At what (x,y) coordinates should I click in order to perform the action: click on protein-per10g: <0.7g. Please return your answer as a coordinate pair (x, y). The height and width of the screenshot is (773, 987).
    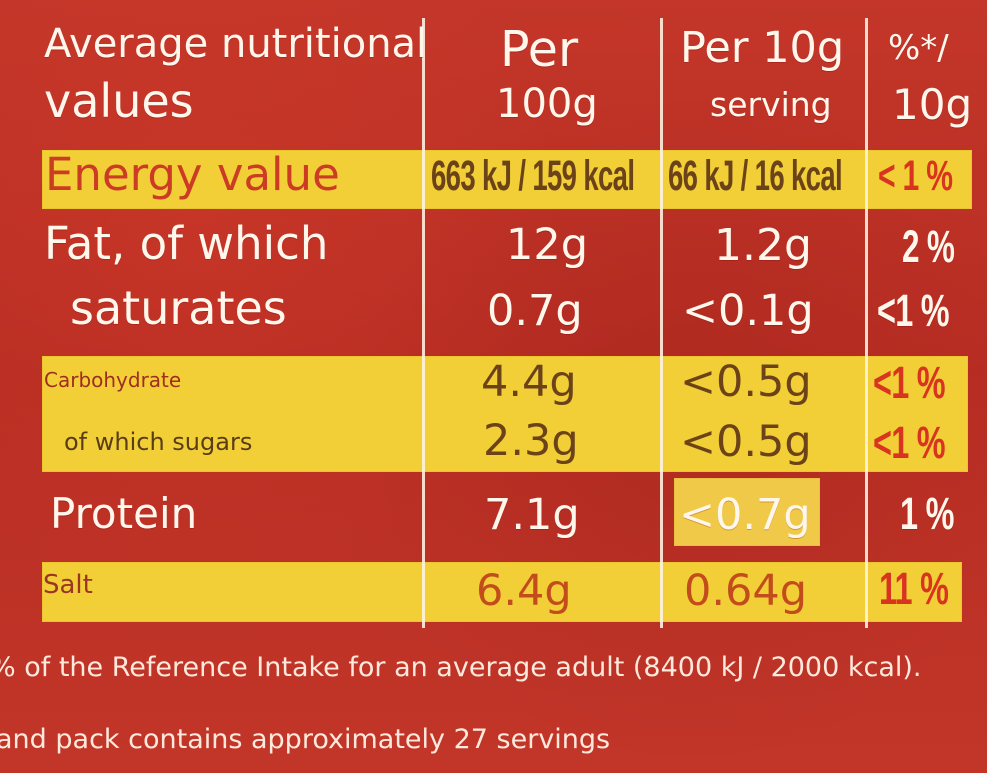
    Looking at the image, I should click on (745, 515).